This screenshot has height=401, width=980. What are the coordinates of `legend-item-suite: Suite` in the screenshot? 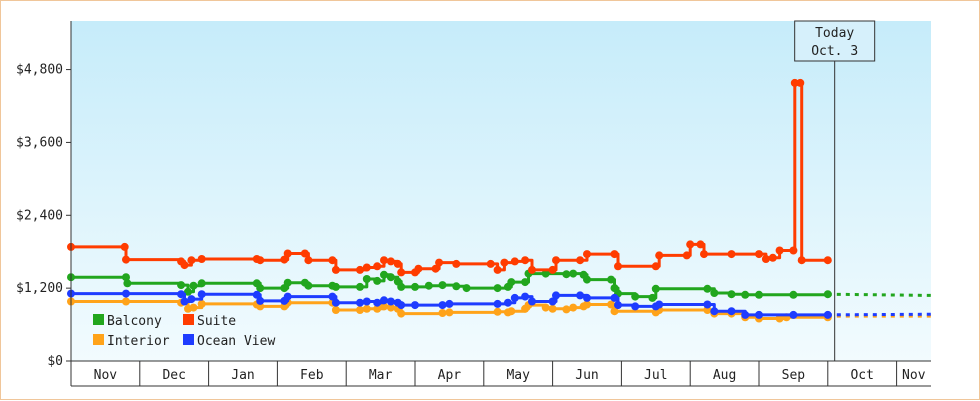 It's located at (209, 321).